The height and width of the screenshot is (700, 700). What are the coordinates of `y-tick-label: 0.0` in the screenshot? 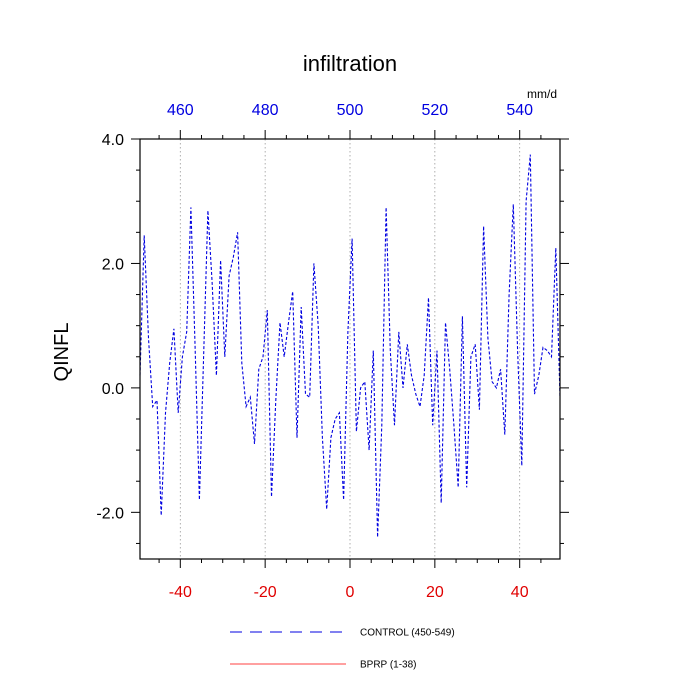 It's located at (113, 389).